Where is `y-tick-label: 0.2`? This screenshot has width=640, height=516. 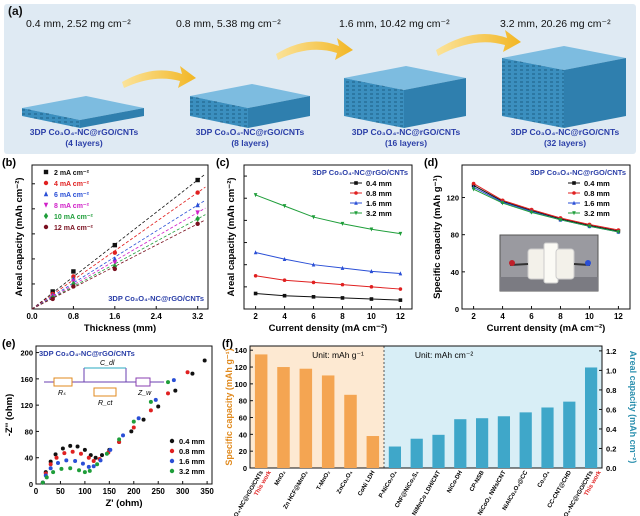 y-tick-label: 0.2 is located at coordinates (611, 448).